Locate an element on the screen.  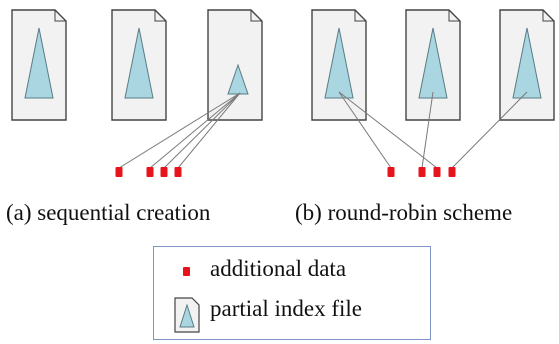
legend-label-partial-index-file: partial index file is located at coordinates (286, 308).